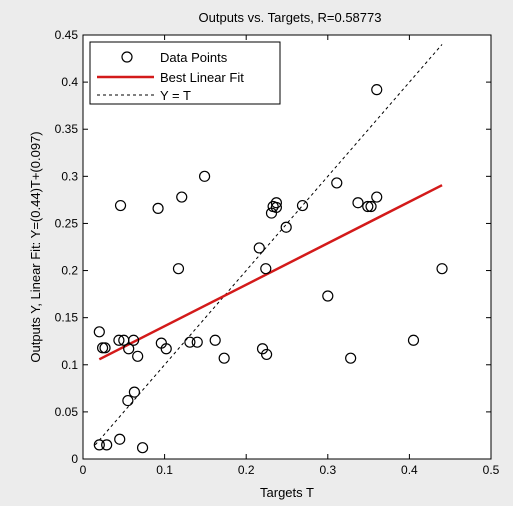  Describe the element at coordinates (127, 57) in the screenshot. I see `legend-marker-data-points` at that location.